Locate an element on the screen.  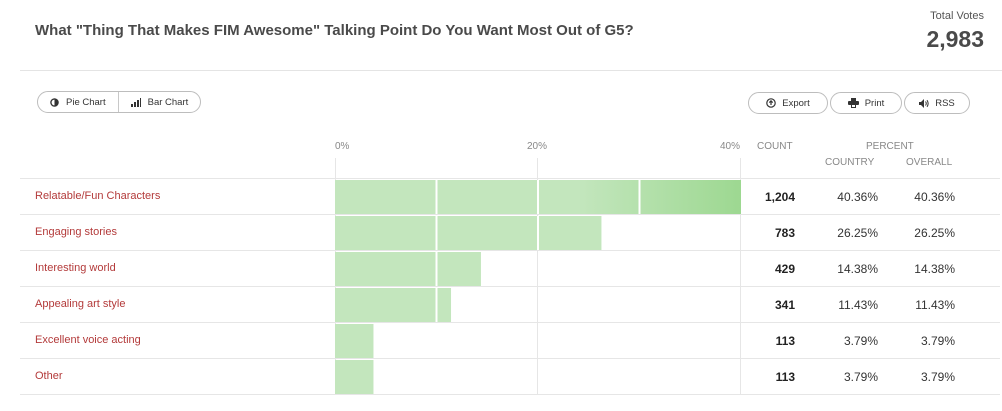
overall-percent: 11.43% is located at coordinates (935, 305).